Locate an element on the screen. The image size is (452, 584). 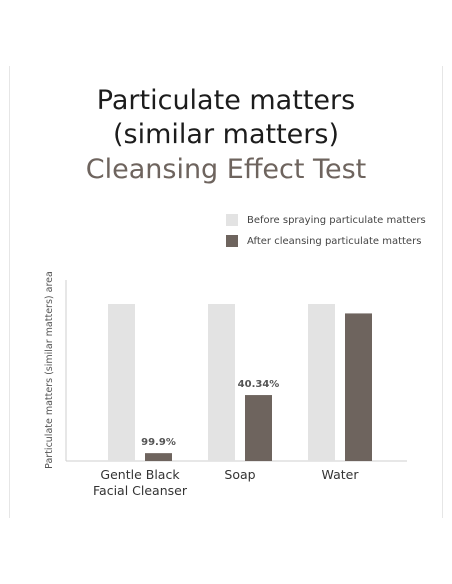
category-label-1: Soap is located at coordinates (239, 474).